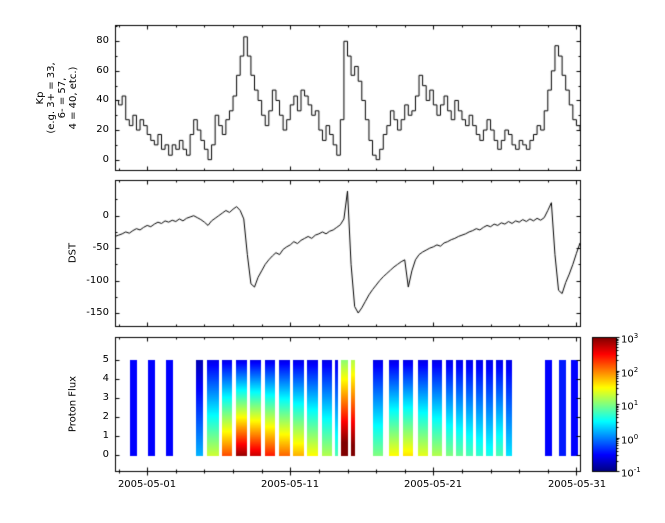 The height and width of the screenshot is (523, 665). I want to click on colorbar-tick-label: 10⁰, so click(630, 440).